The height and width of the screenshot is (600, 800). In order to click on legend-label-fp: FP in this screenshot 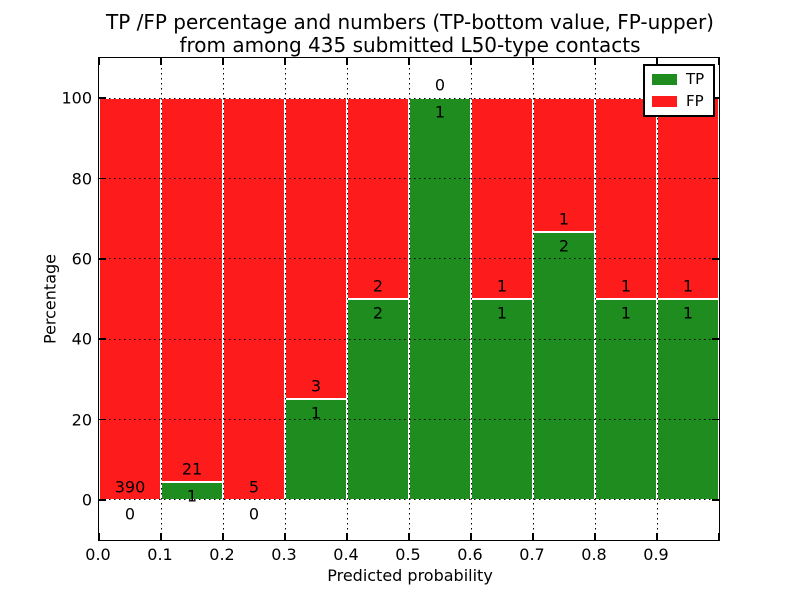, I will do `click(695, 101)`.